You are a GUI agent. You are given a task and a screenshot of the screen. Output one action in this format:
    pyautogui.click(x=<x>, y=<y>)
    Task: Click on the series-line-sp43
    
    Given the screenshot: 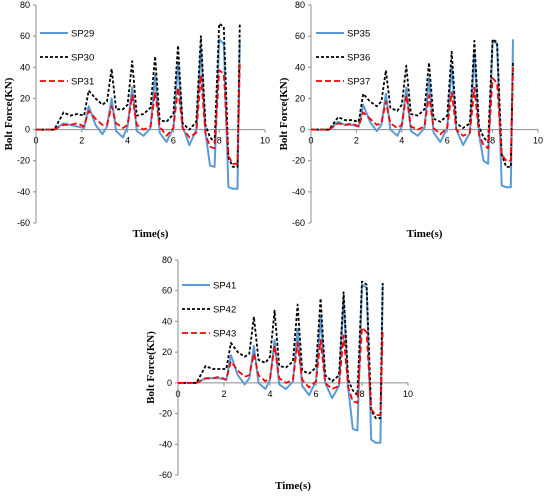 What is the action you would take?
    pyautogui.click(x=281, y=371)
    